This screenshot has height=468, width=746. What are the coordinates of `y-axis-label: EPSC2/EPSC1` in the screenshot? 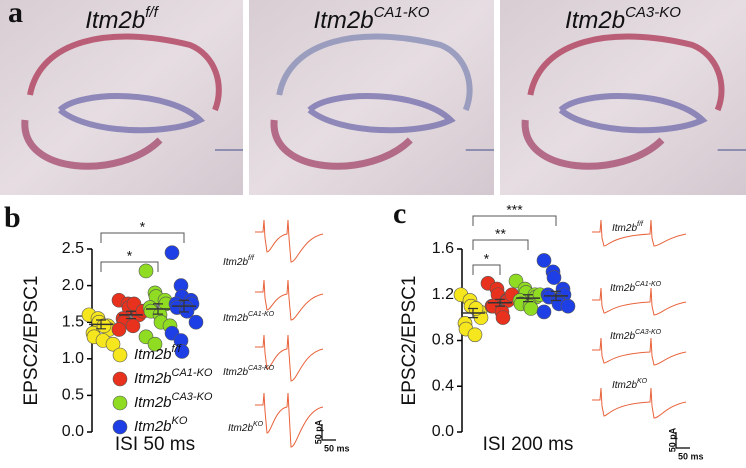 It's located at (31, 341).